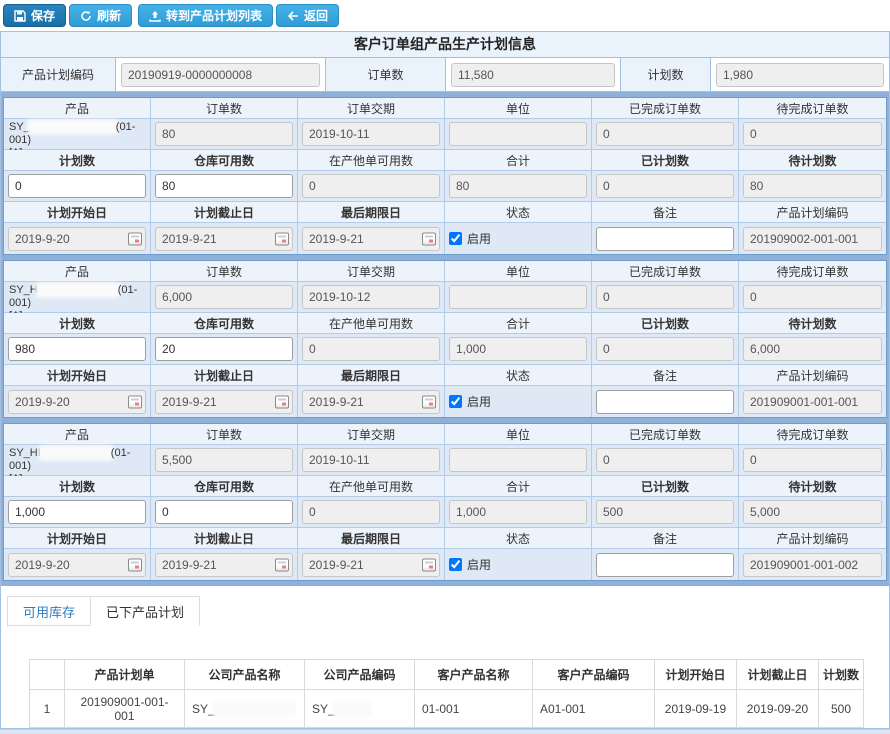  What do you see at coordinates (49, 611) in the screenshot?
I see `tab-available-inventory: 可用库存` at bounding box center [49, 611].